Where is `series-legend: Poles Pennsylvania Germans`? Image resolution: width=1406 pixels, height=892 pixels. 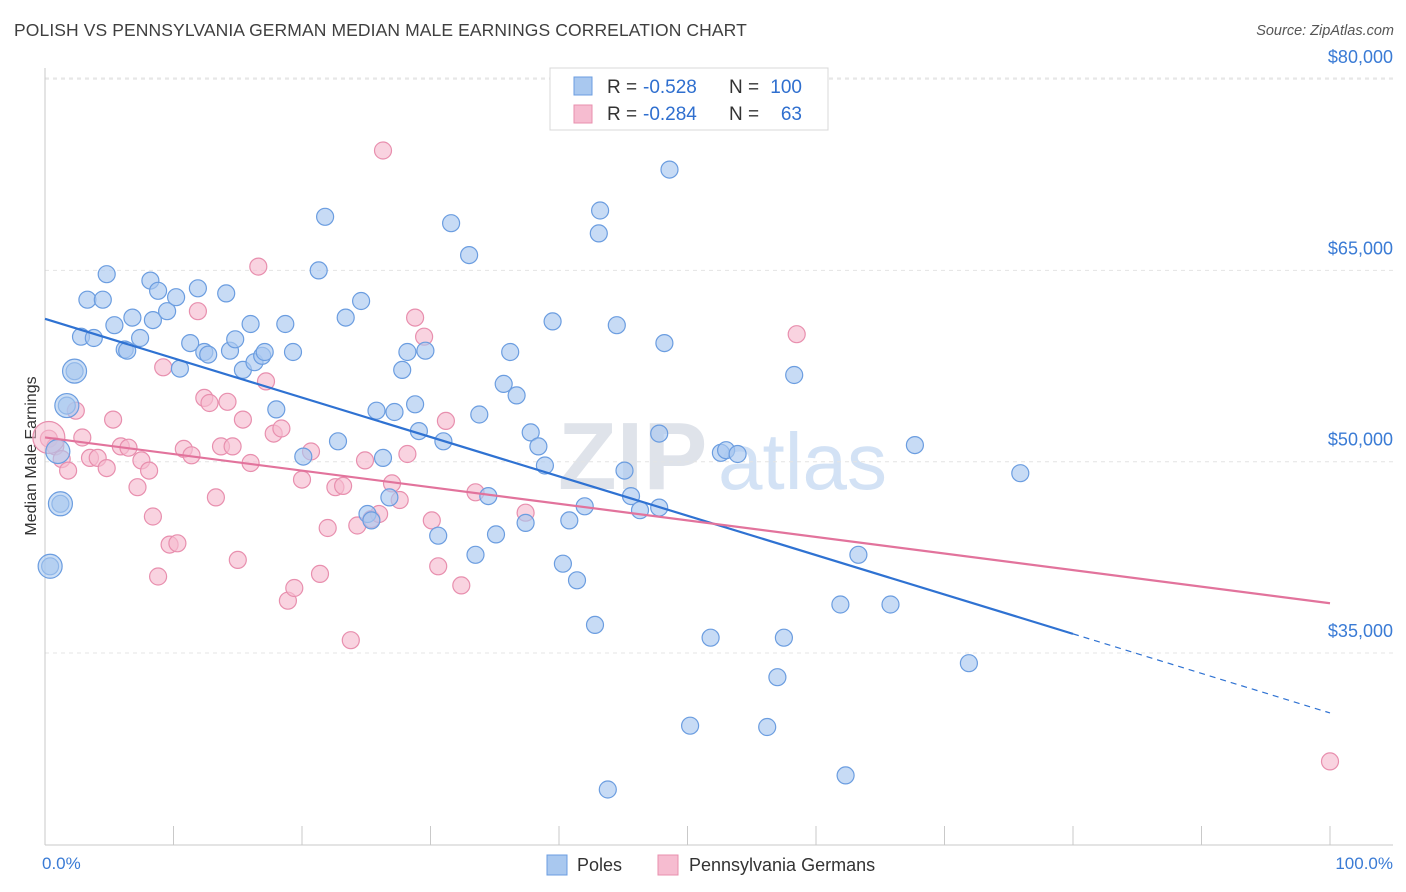 series-legend: Poles Pennsylvania Germans is located at coordinates (710, 865).